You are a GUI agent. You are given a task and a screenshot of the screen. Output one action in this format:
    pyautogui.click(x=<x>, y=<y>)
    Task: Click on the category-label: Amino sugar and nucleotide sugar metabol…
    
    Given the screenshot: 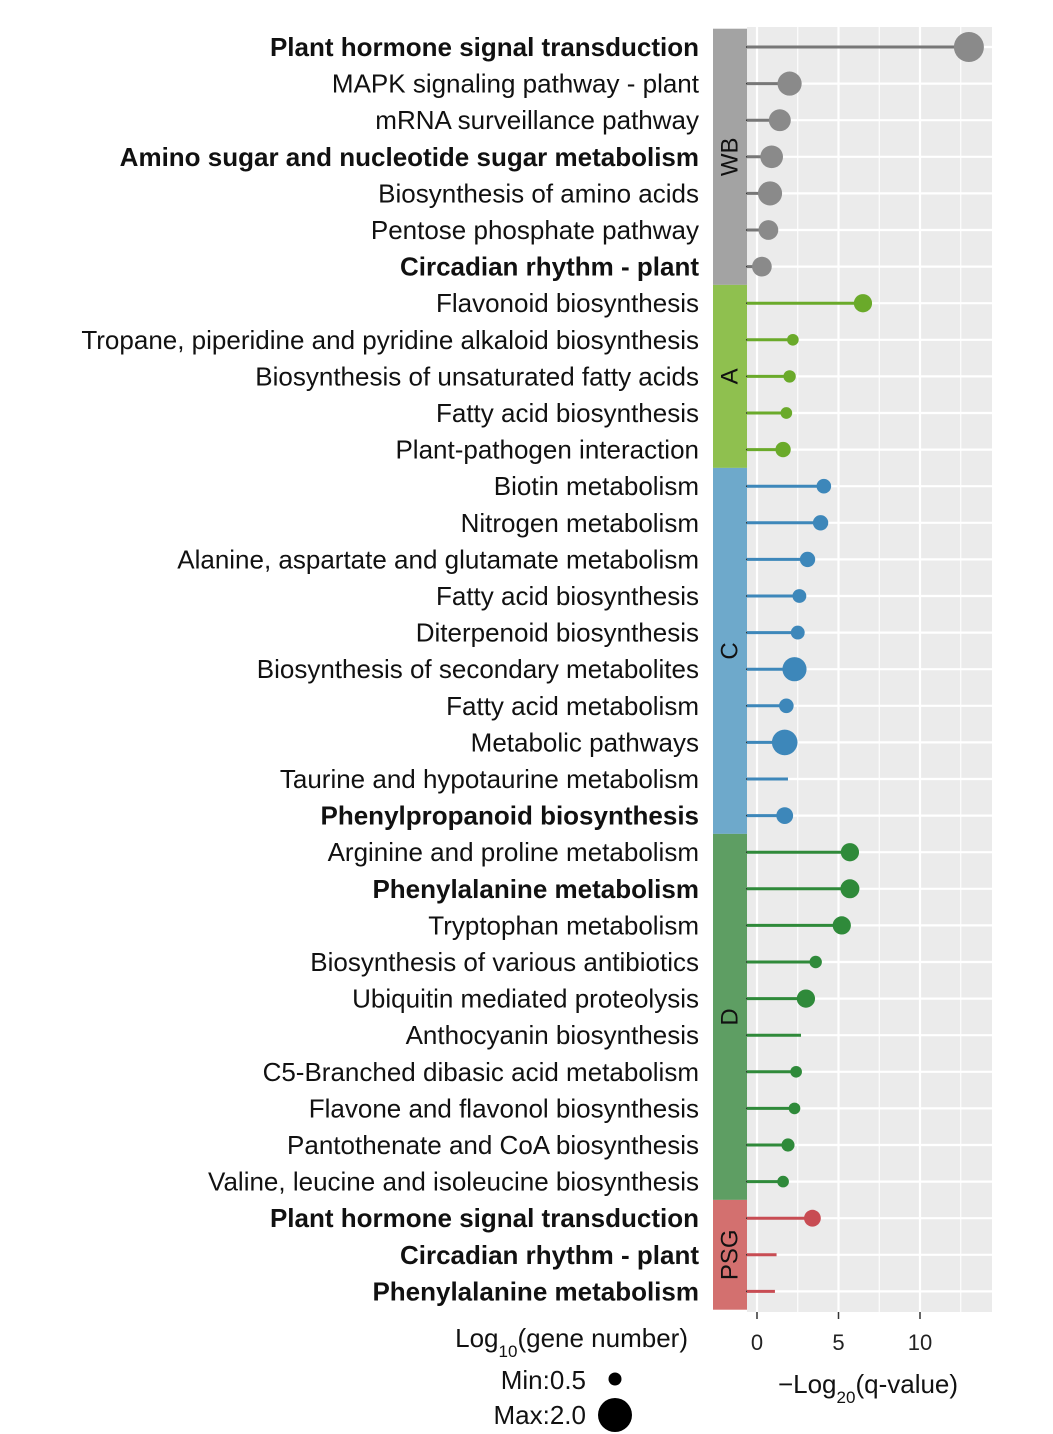 What is the action you would take?
    pyautogui.click(x=409, y=157)
    